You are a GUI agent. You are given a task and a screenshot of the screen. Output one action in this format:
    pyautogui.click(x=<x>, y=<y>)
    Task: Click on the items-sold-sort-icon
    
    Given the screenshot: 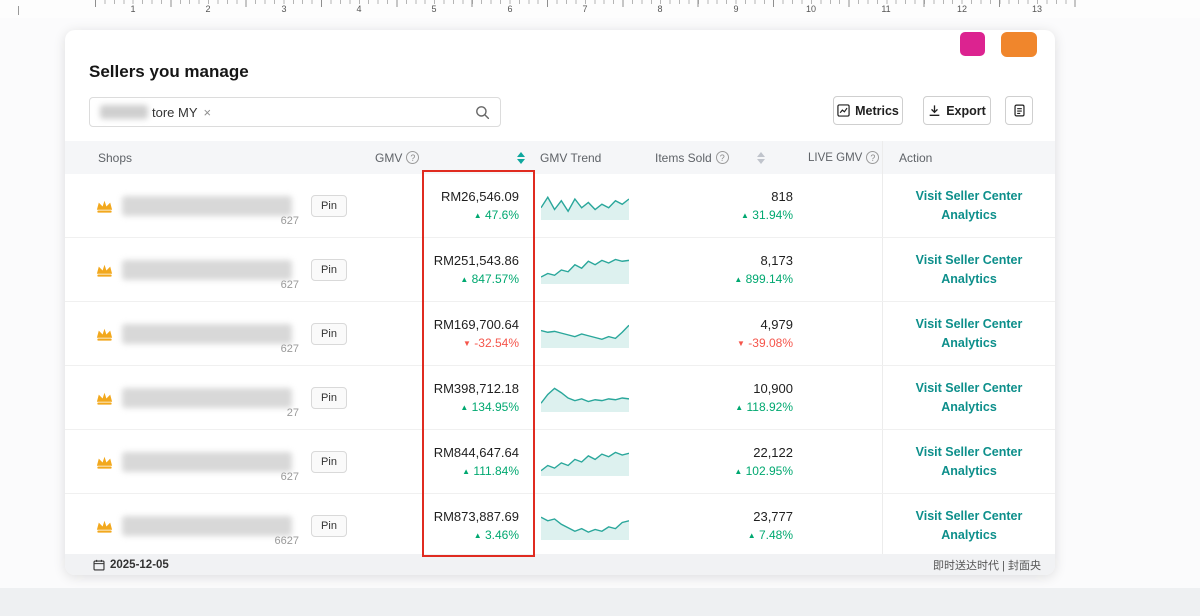 What is the action you would take?
    pyautogui.click(x=761, y=157)
    